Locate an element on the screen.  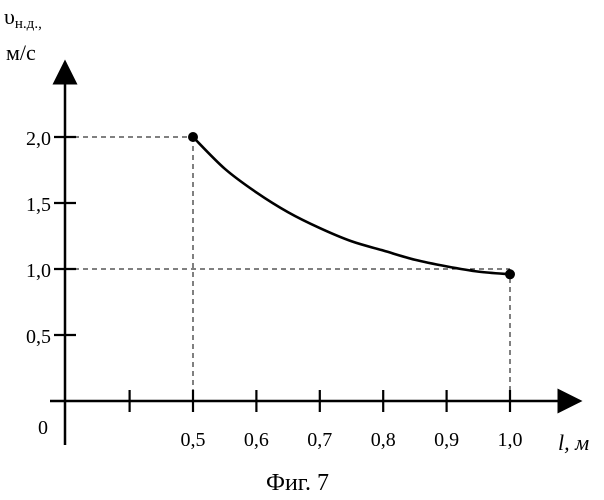
y-tick-label: 1,0 is located at coordinates (38, 271).